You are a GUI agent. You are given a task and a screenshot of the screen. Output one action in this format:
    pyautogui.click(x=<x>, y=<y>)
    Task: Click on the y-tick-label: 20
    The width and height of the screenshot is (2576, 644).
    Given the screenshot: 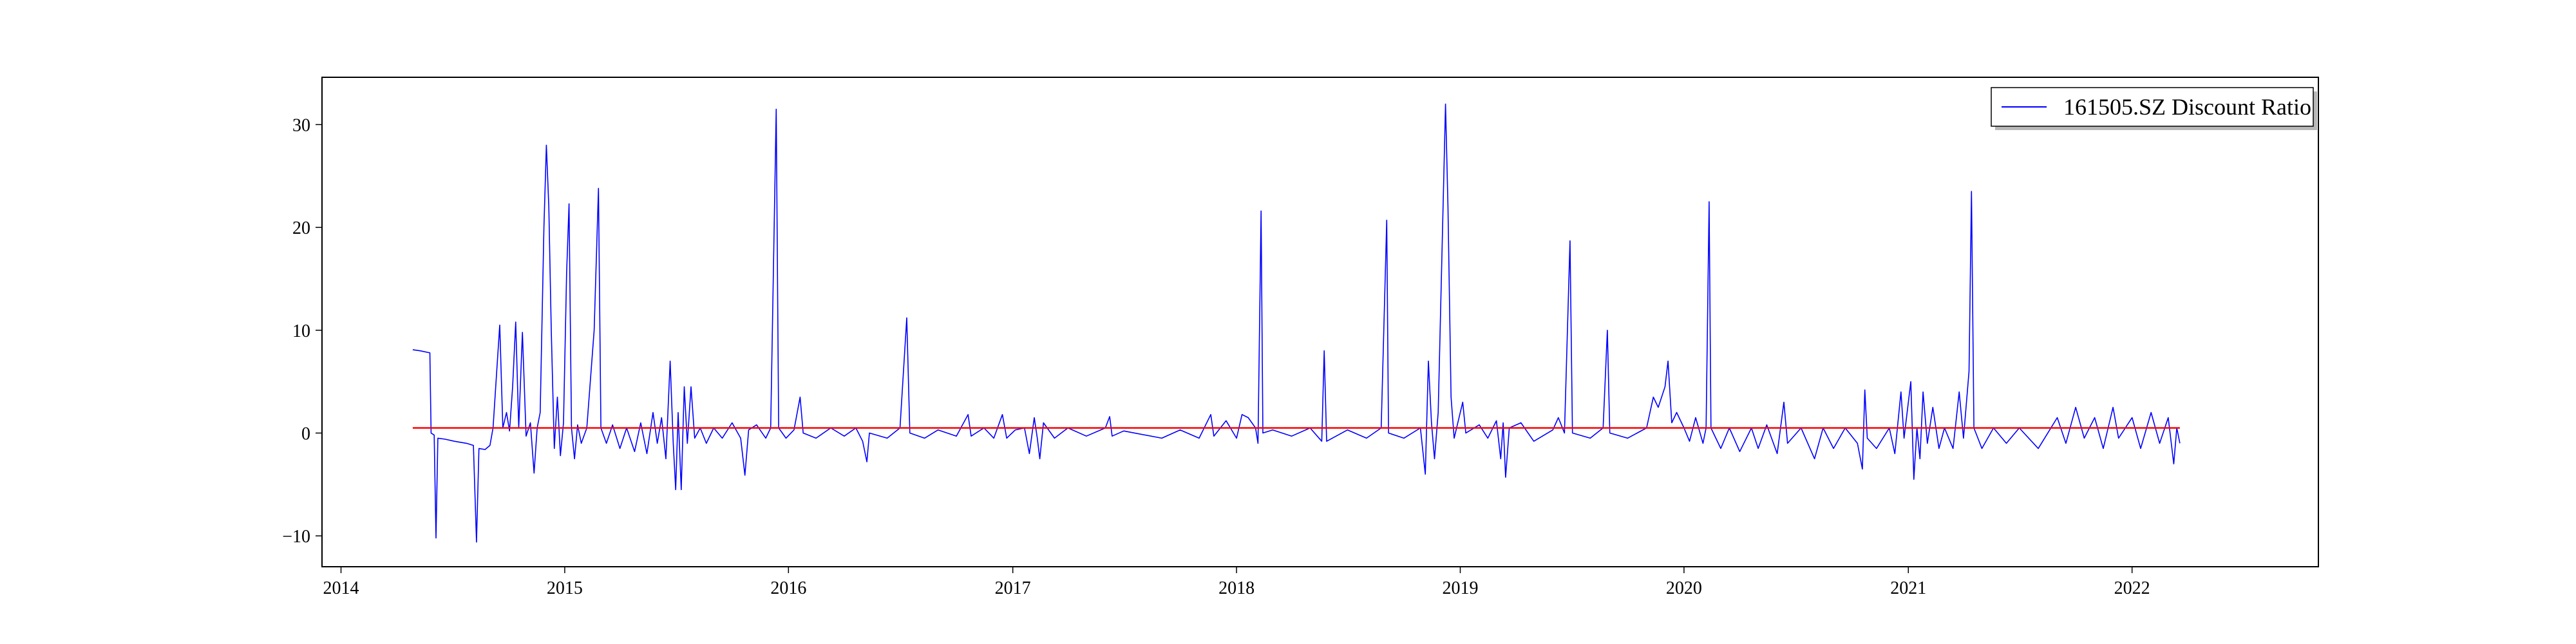 What is the action you would take?
    pyautogui.click(x=301, y=228)
    